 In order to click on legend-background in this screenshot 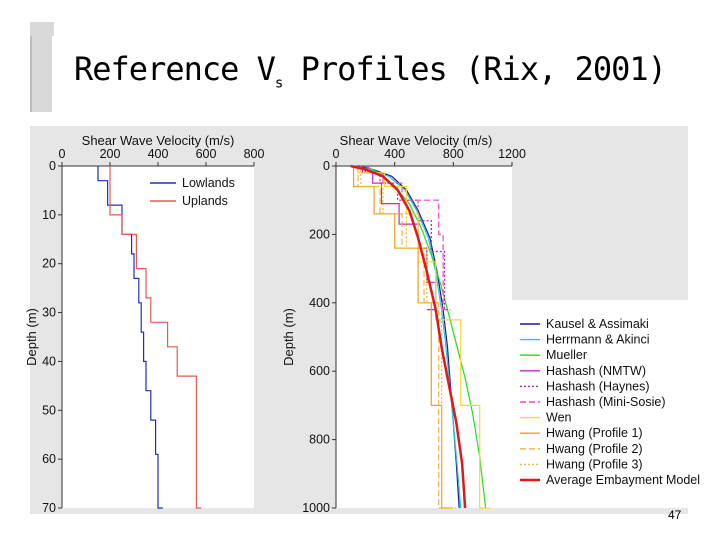, I will do `click(600, 404)`.